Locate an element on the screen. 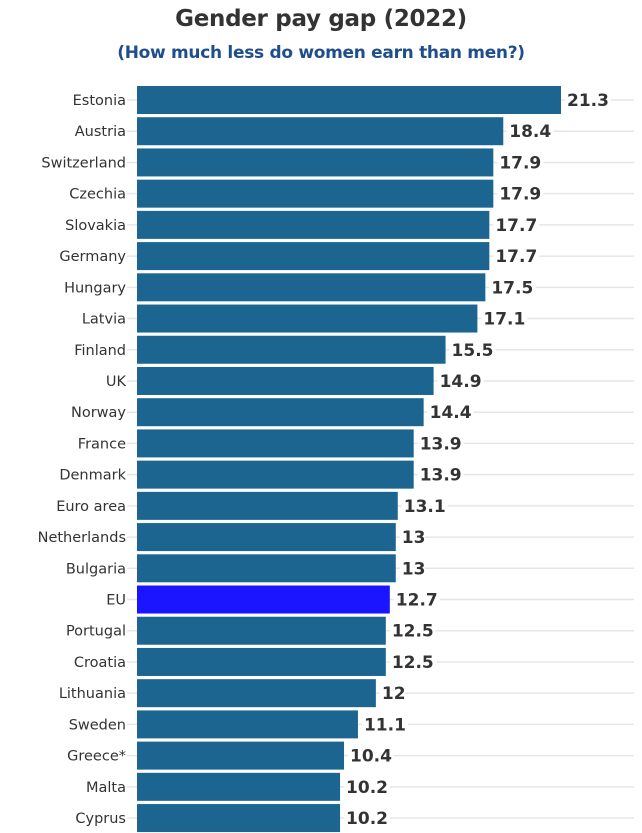 The height and width of the screenshot is (833, 642). value-label-bg-france is located at coordinates (440, 443).